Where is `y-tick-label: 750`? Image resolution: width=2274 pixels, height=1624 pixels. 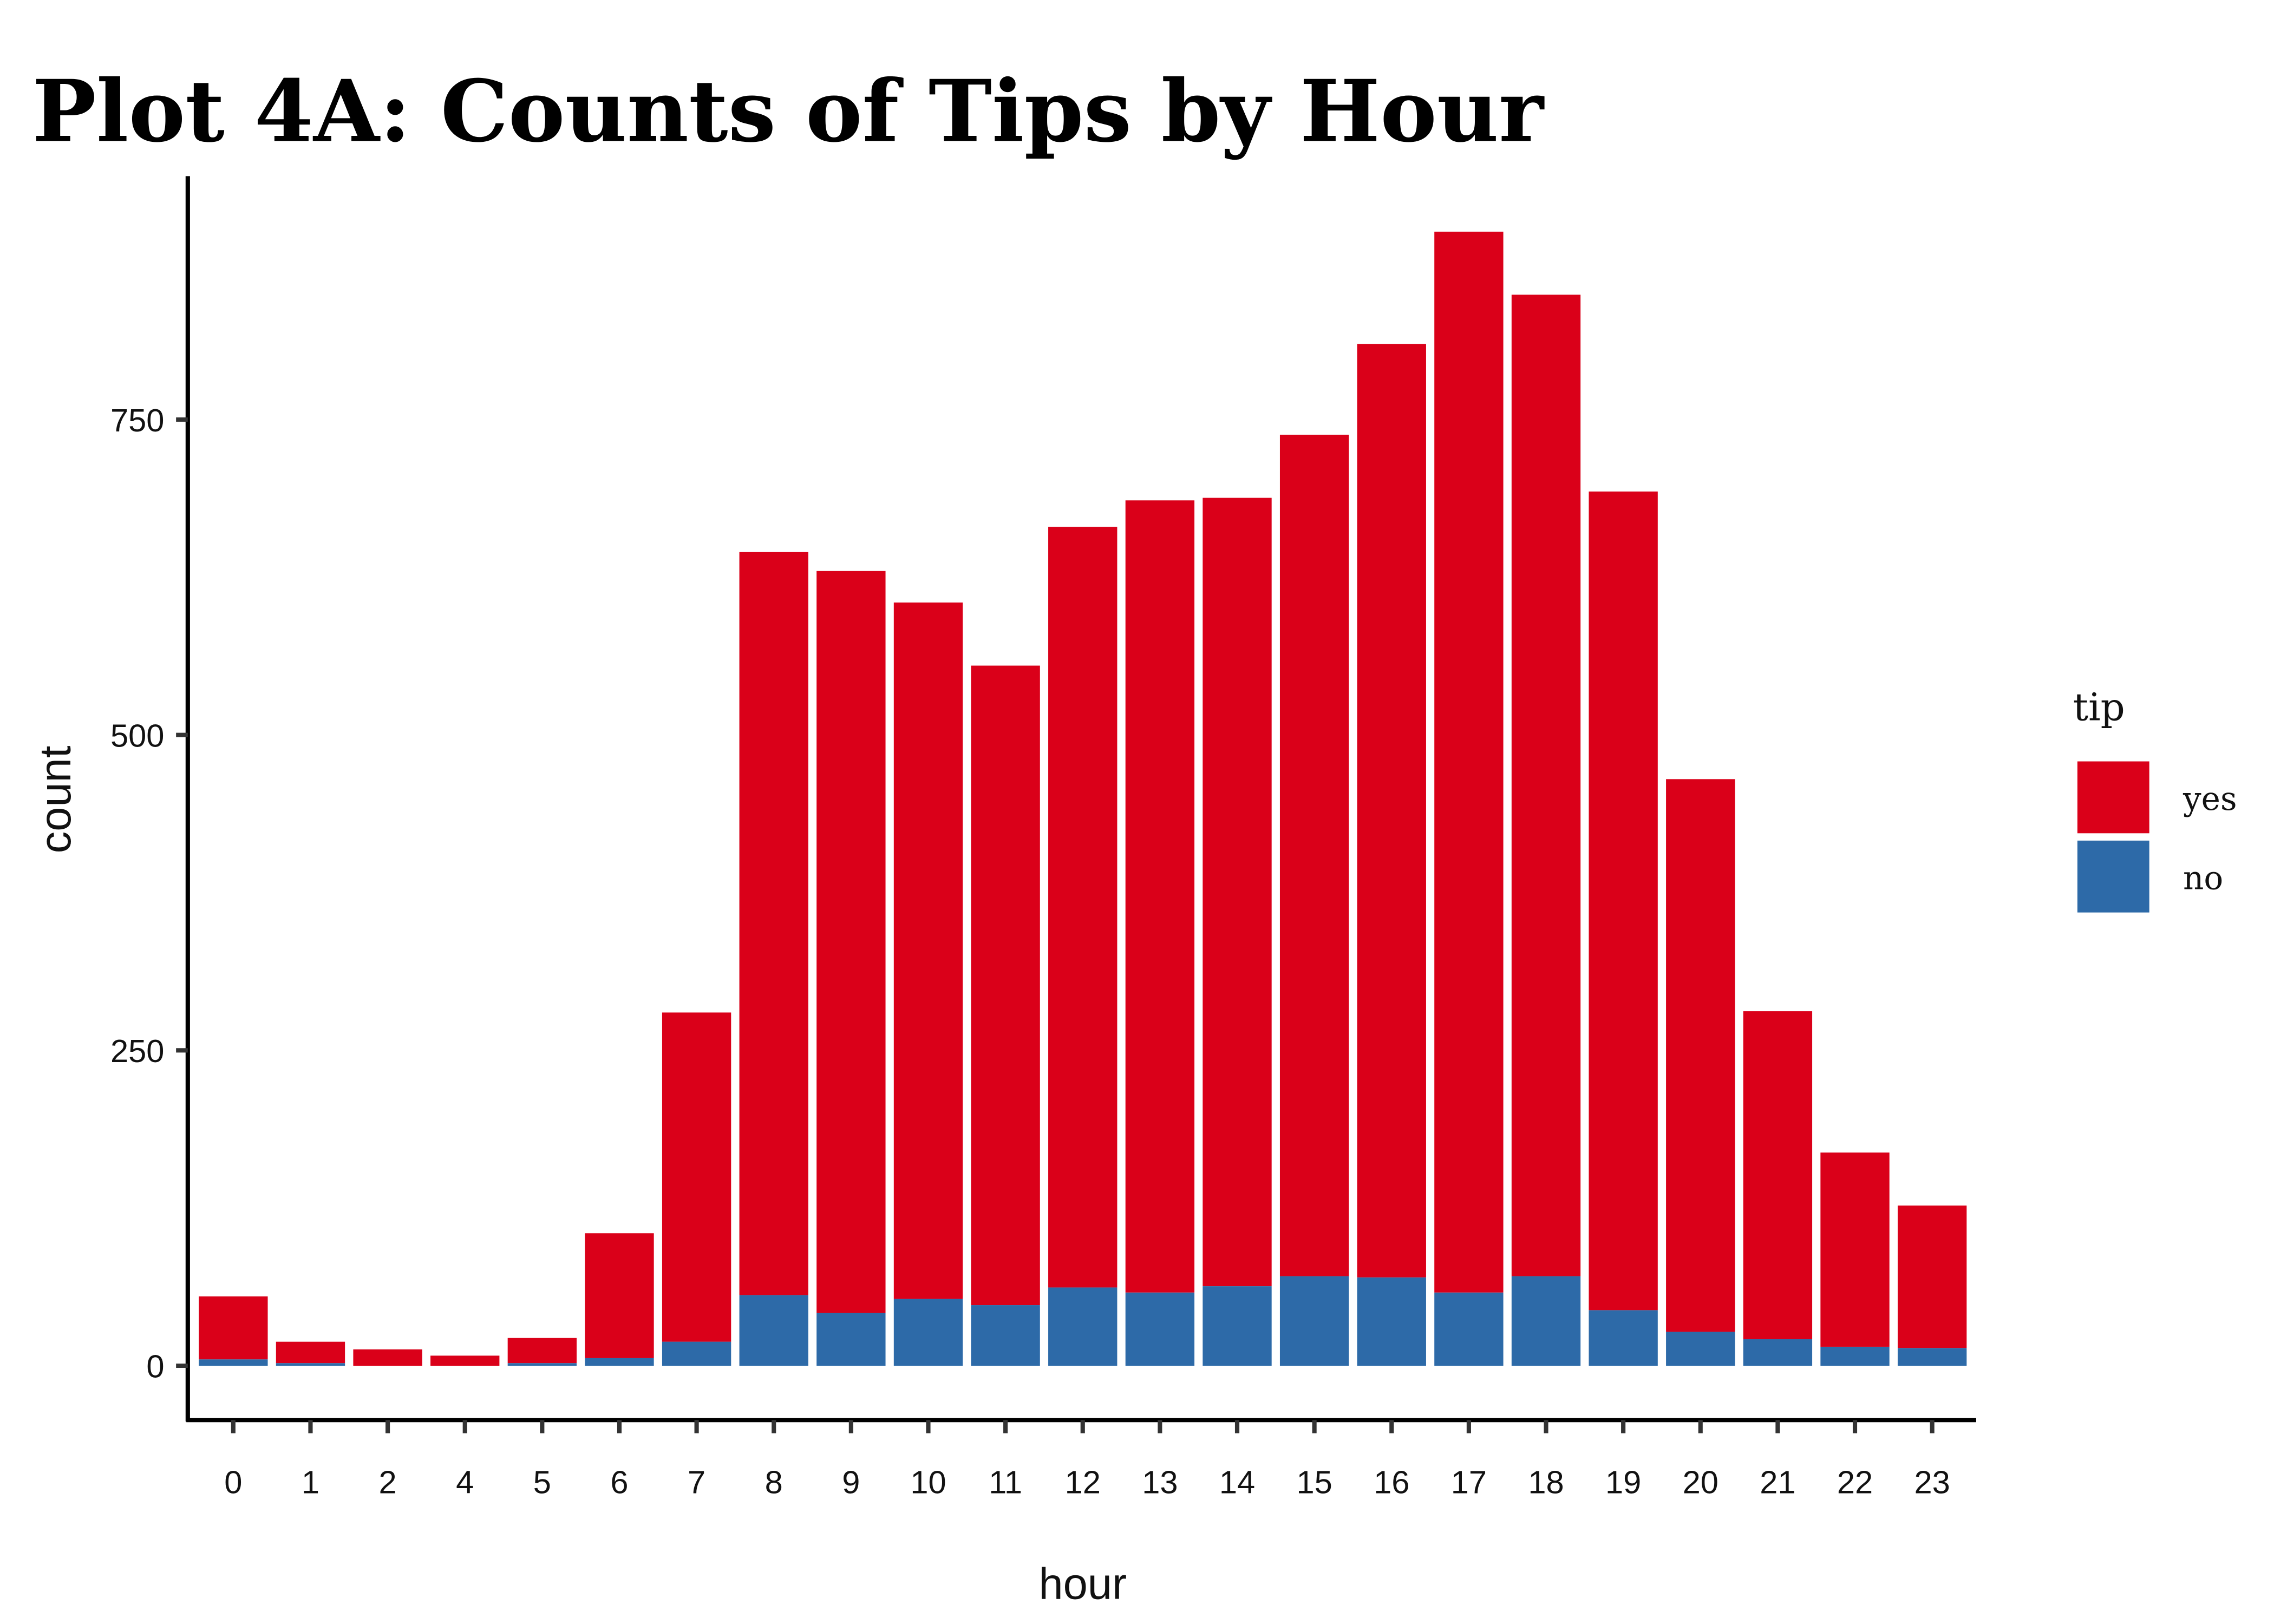
y-tick-label: 750 is located at coordinates (137, 420).